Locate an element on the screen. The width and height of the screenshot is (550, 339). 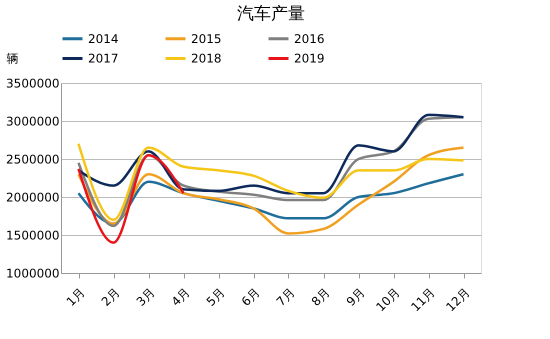
legend-label: 2014 is located at coordinates (103, 39).